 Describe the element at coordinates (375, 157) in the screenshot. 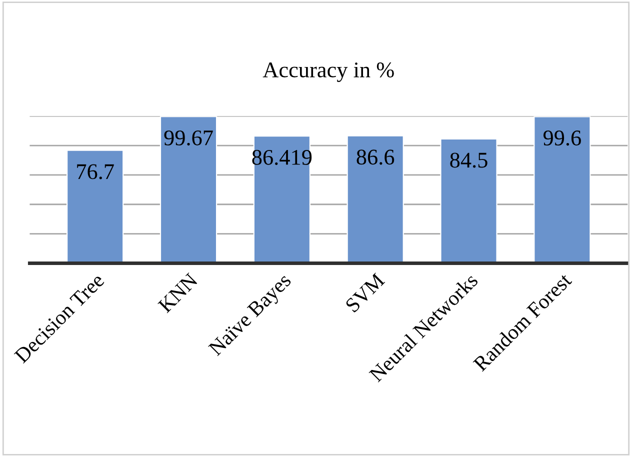

I see `data-label: 86.6` at that location.